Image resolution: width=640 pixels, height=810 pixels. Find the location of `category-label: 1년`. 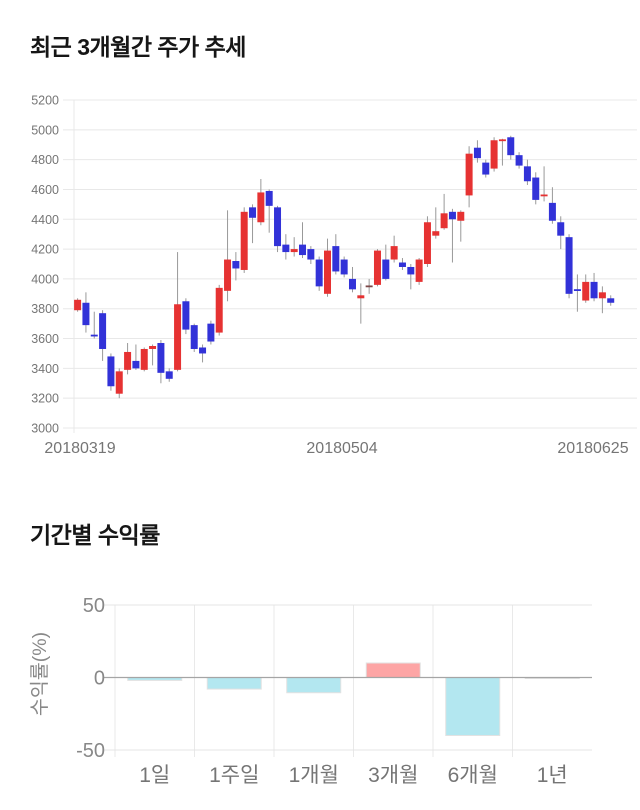

category-label: 1년 is located at coordinates (552, 775).